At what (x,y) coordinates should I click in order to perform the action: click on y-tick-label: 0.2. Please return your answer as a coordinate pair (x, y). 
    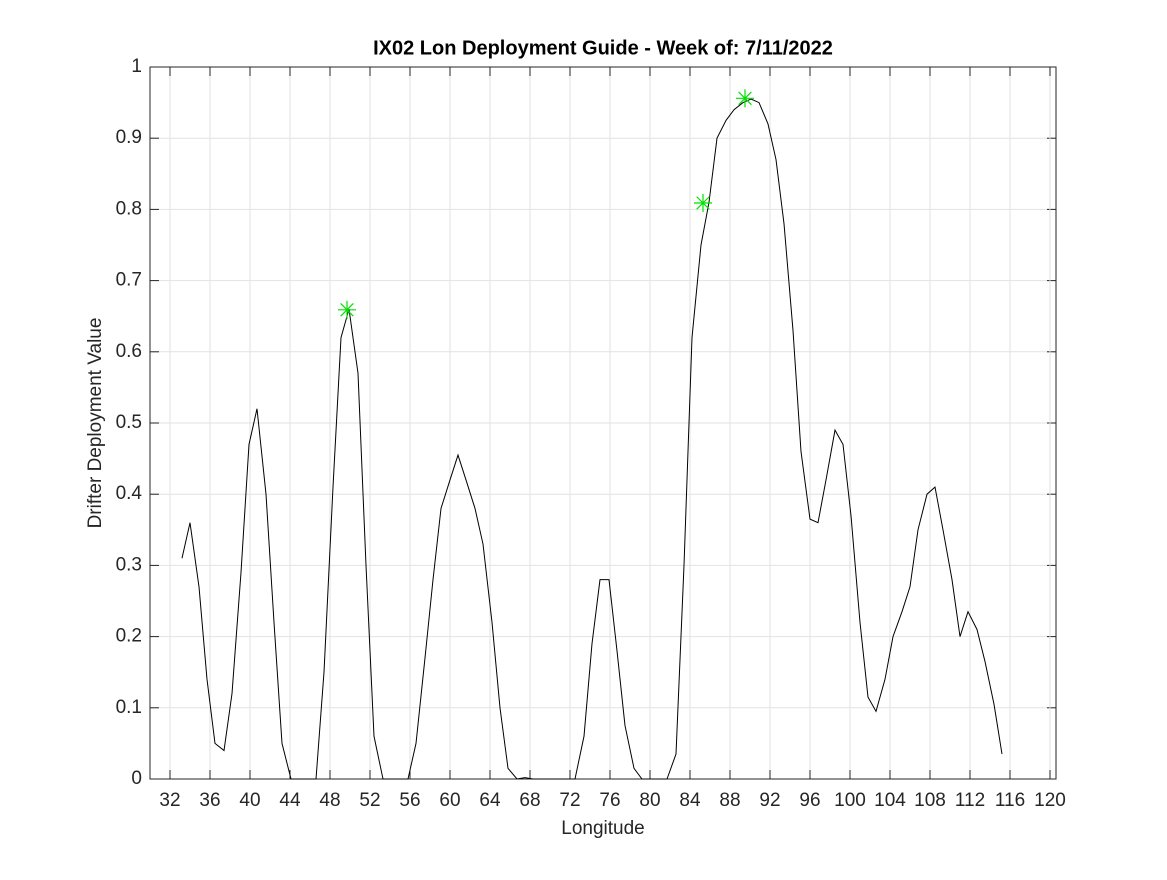
    Looking at the image, I should click on (129, 636).